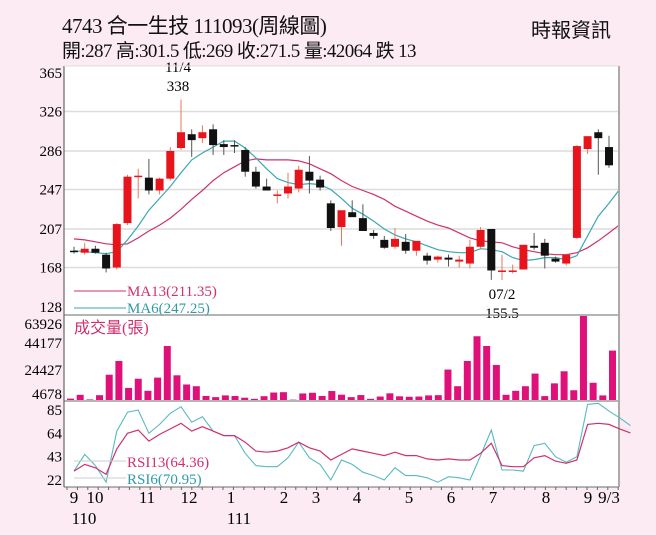  Describe the element at coordinates (352, 449) in the screenshot. I see `rsi13-line` at that location.